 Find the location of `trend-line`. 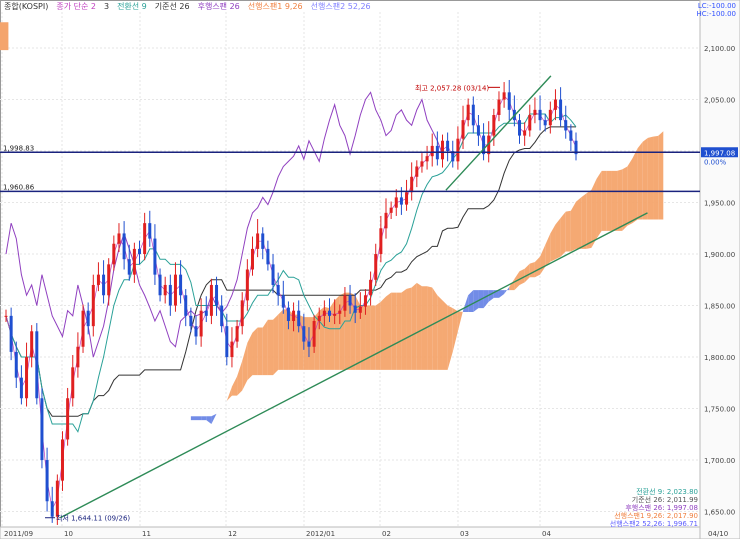

trend-line is located at coordinates (498, 133).